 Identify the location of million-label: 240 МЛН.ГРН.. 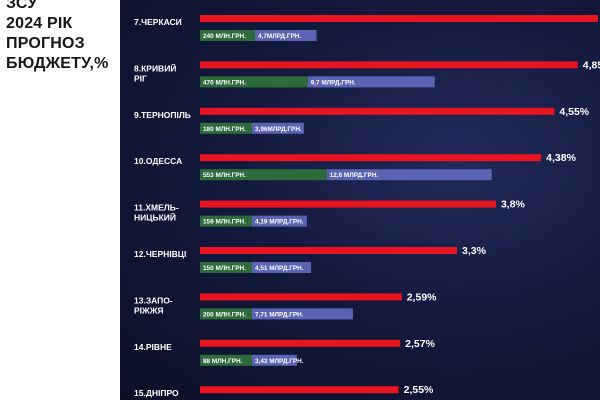
(224, 36).